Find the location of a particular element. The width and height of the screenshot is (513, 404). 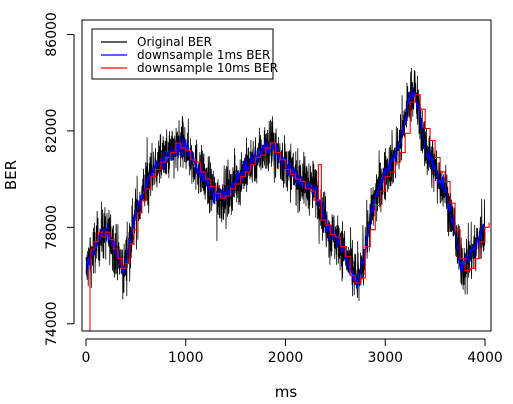

y-axis-title: BER is located at coordinates (11, 175).